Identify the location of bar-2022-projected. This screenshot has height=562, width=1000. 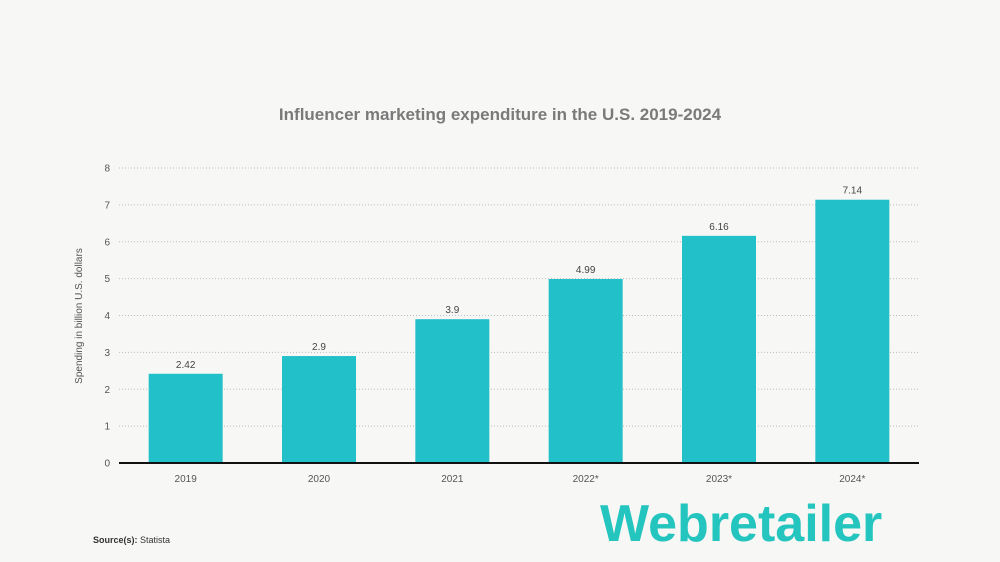
(585, 370).